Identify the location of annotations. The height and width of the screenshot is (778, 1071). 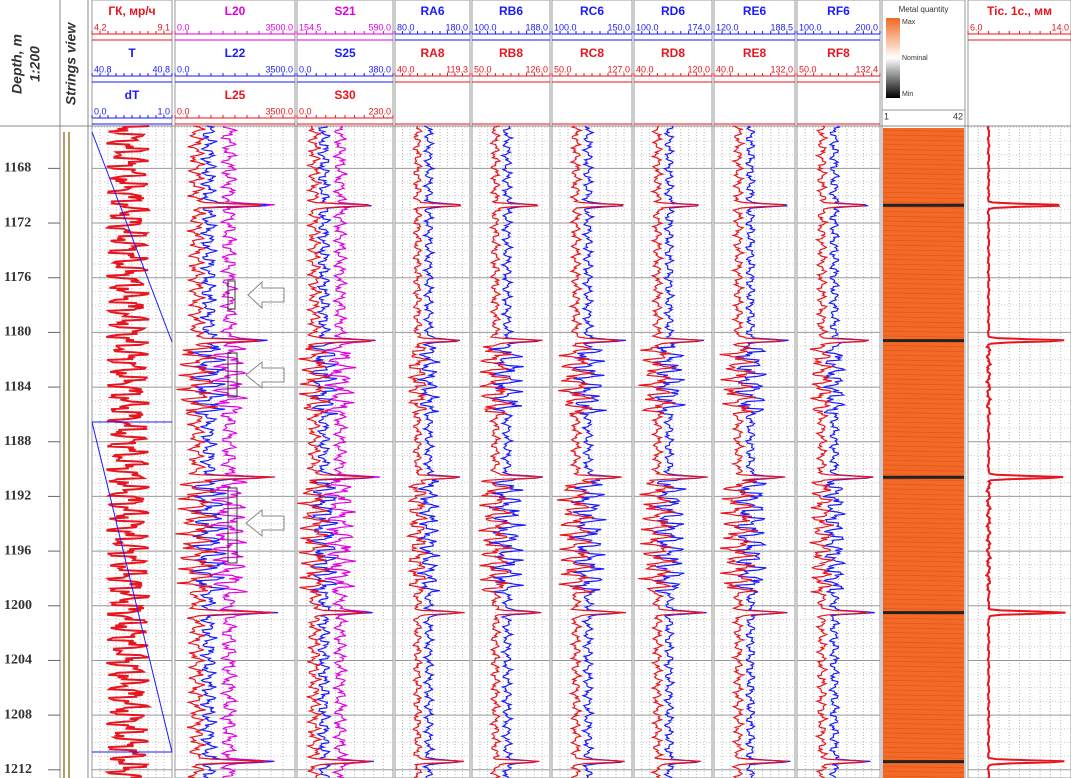
(256, 422).